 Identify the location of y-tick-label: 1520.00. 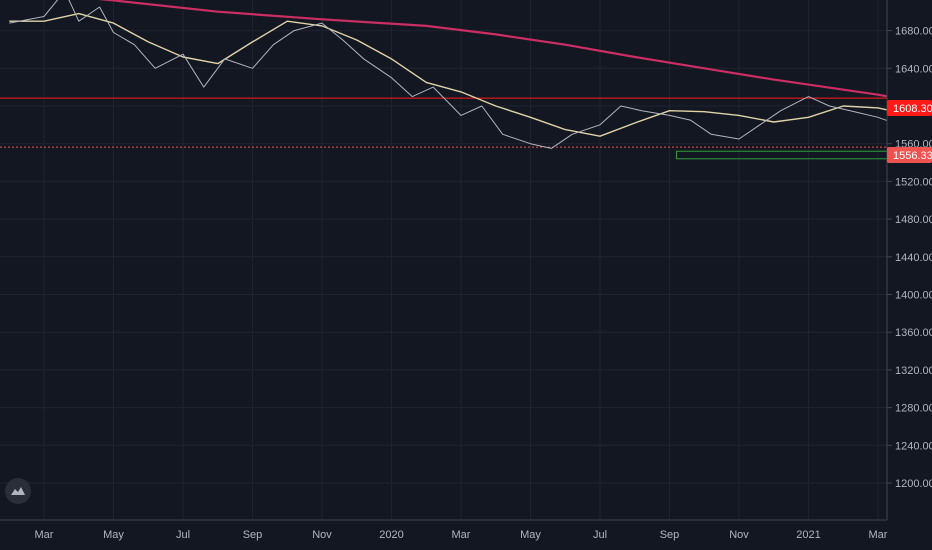
(913, 182).